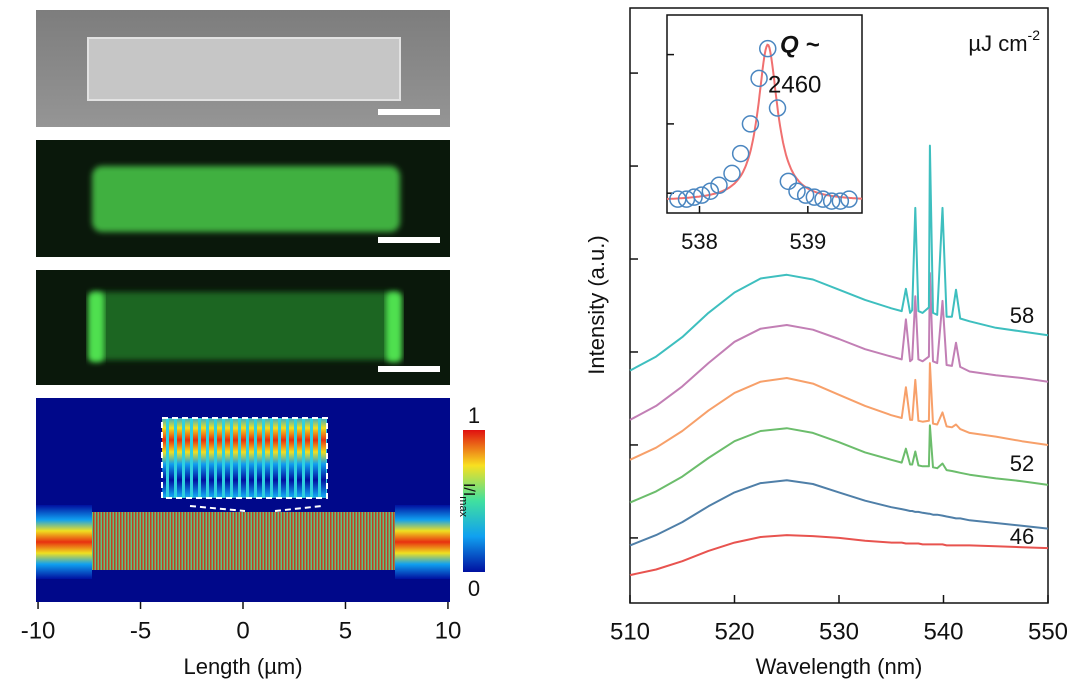  What do you see at coordinates (807, 241) in the screenshot?
I see `x-tick-label: 539` at bounding box center [807, 241].